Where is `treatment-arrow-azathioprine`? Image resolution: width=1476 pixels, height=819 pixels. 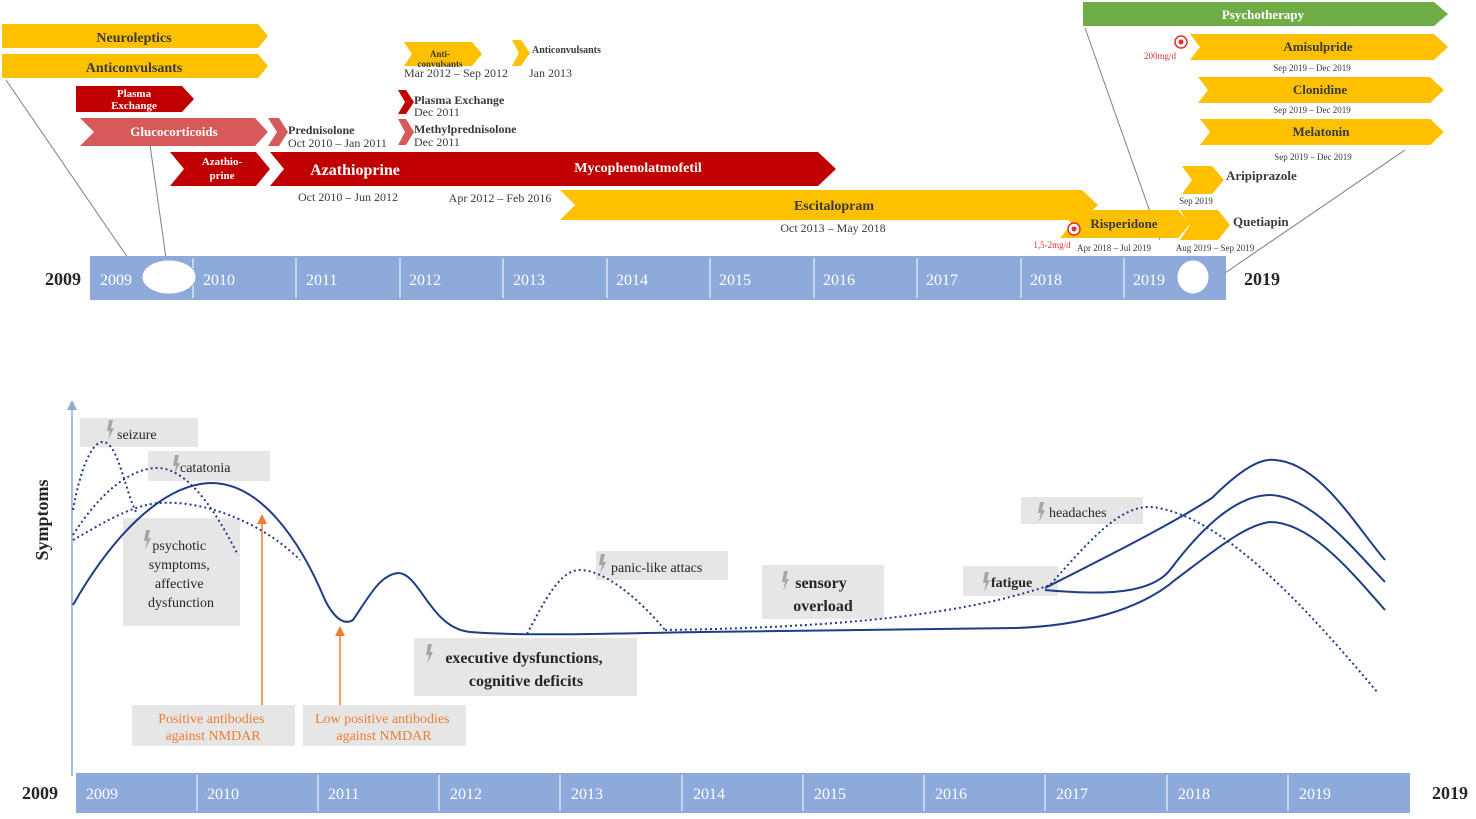
treatment-arrow-azathioprine is located at coordinates (358, 169).